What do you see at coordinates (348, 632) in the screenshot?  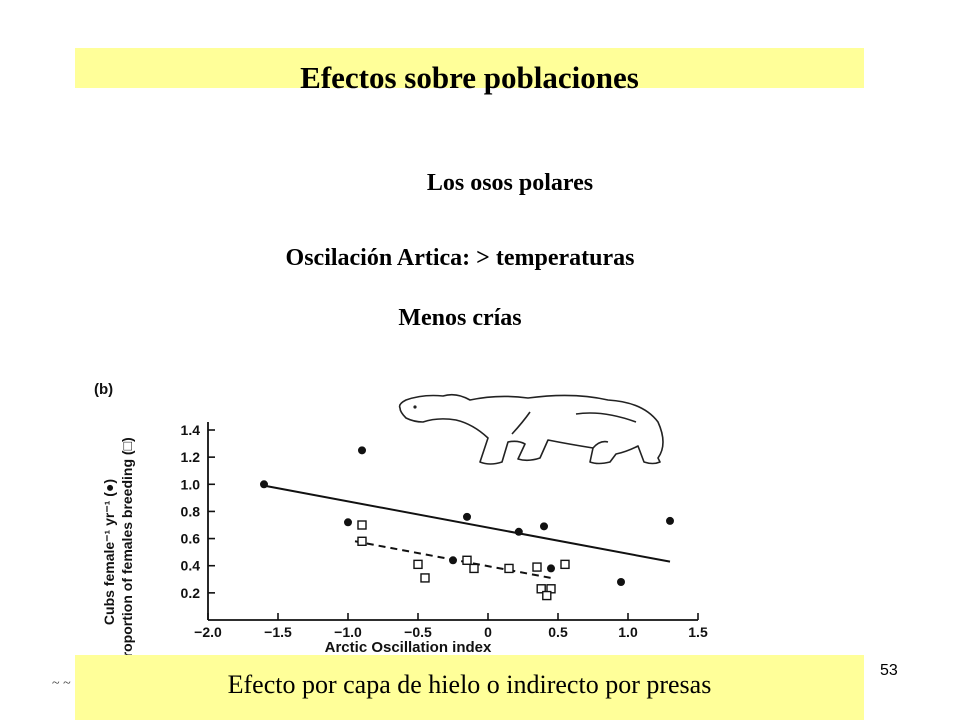 I see `x-tick-label: −1.0` at bounding box center [348, 632].